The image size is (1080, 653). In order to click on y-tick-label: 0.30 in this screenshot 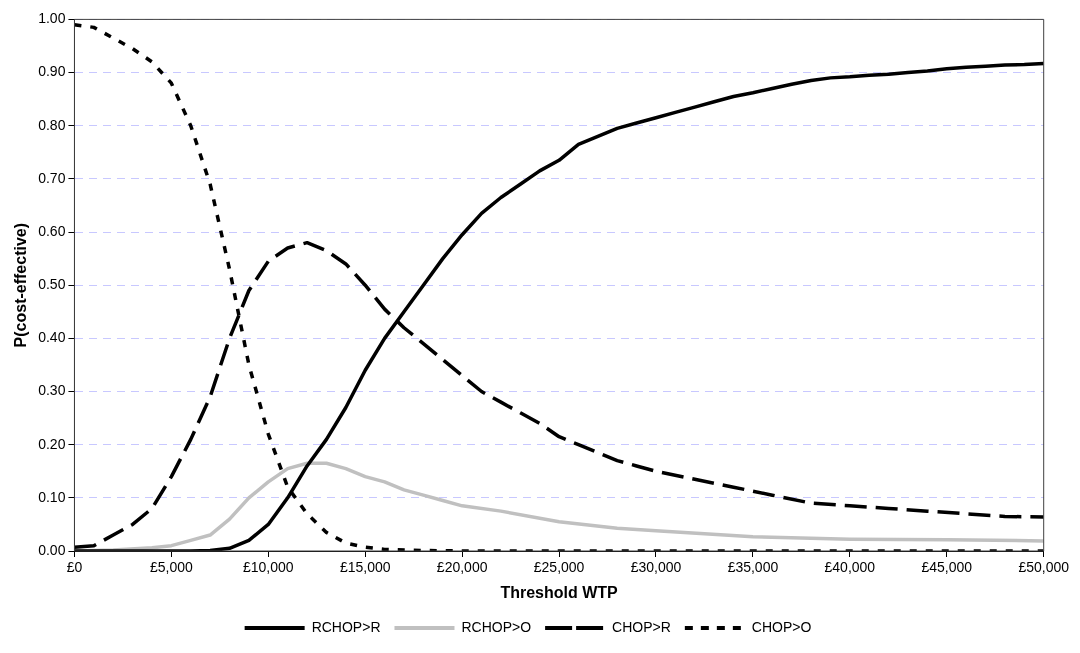, I will do `click(52, 390)`.